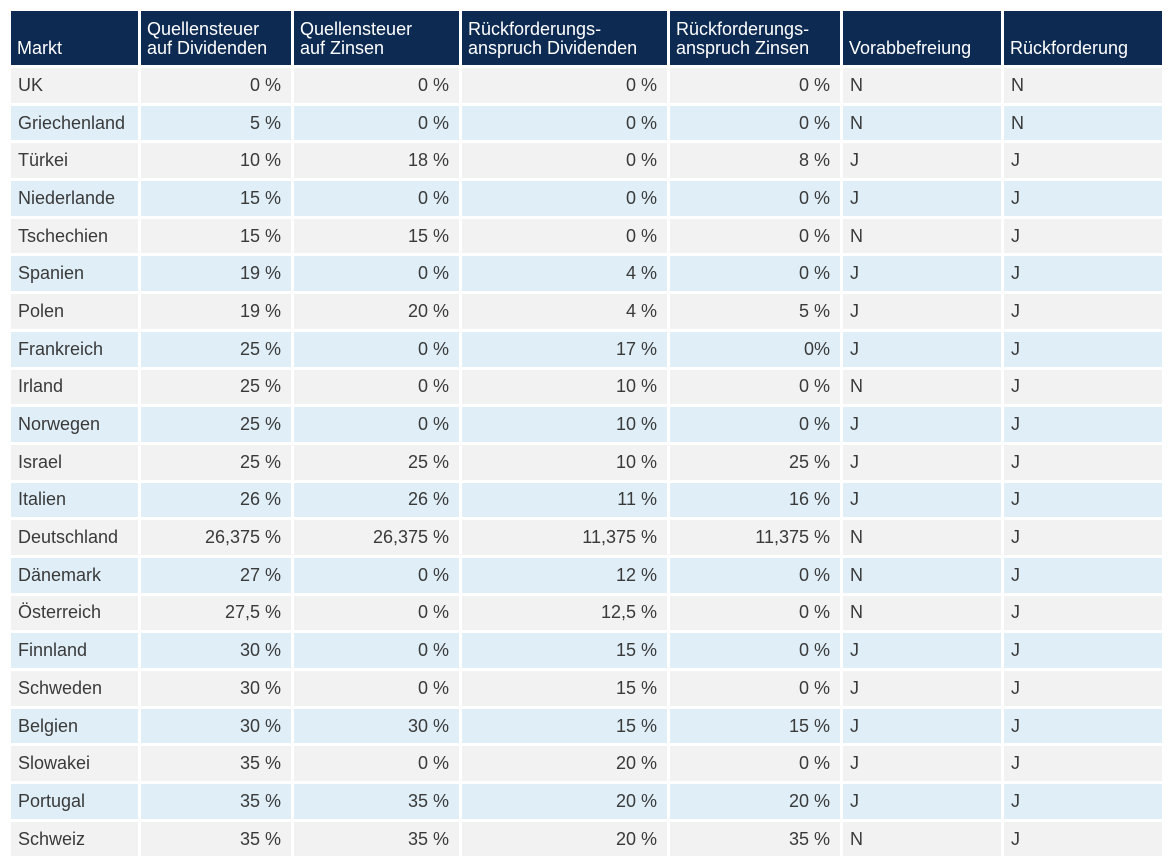 The height and width of the screenshot is (868, 1170). What do you see at coordinates (74, 85) in the screenshot?
I see `cell-markt: UK` at bounding box center [74, 85].